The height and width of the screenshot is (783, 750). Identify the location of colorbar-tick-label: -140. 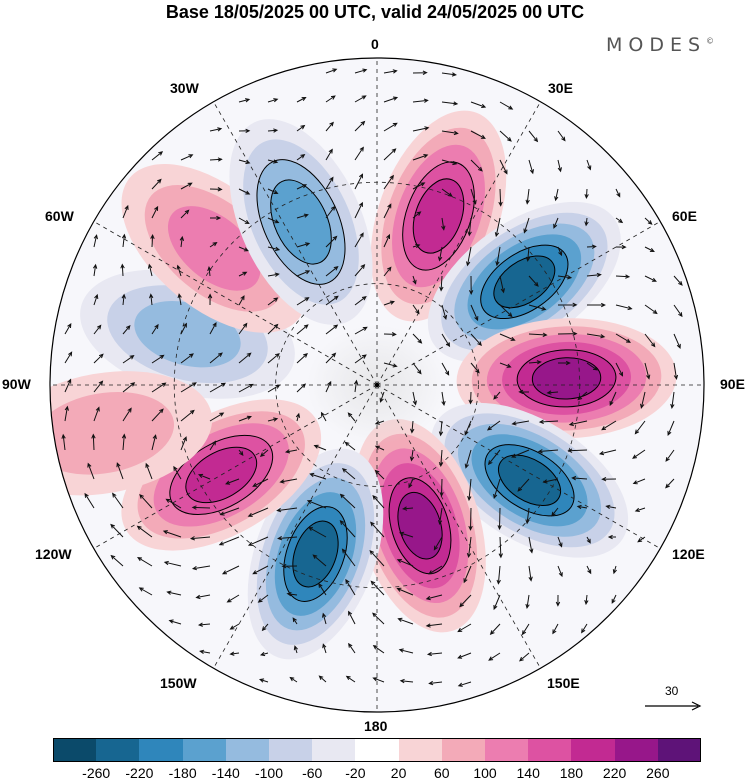
(225, 773).